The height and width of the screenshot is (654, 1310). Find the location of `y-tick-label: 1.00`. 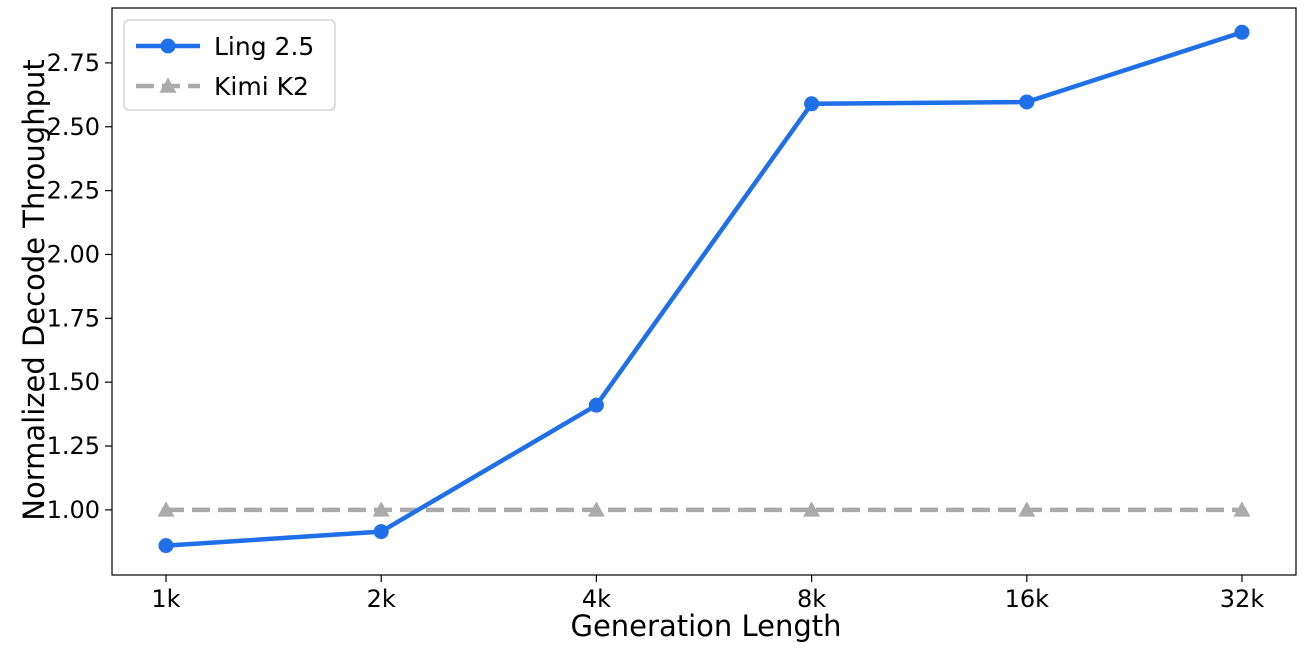

y-tick-label: 1.00 is located at coordinates (73, 510).